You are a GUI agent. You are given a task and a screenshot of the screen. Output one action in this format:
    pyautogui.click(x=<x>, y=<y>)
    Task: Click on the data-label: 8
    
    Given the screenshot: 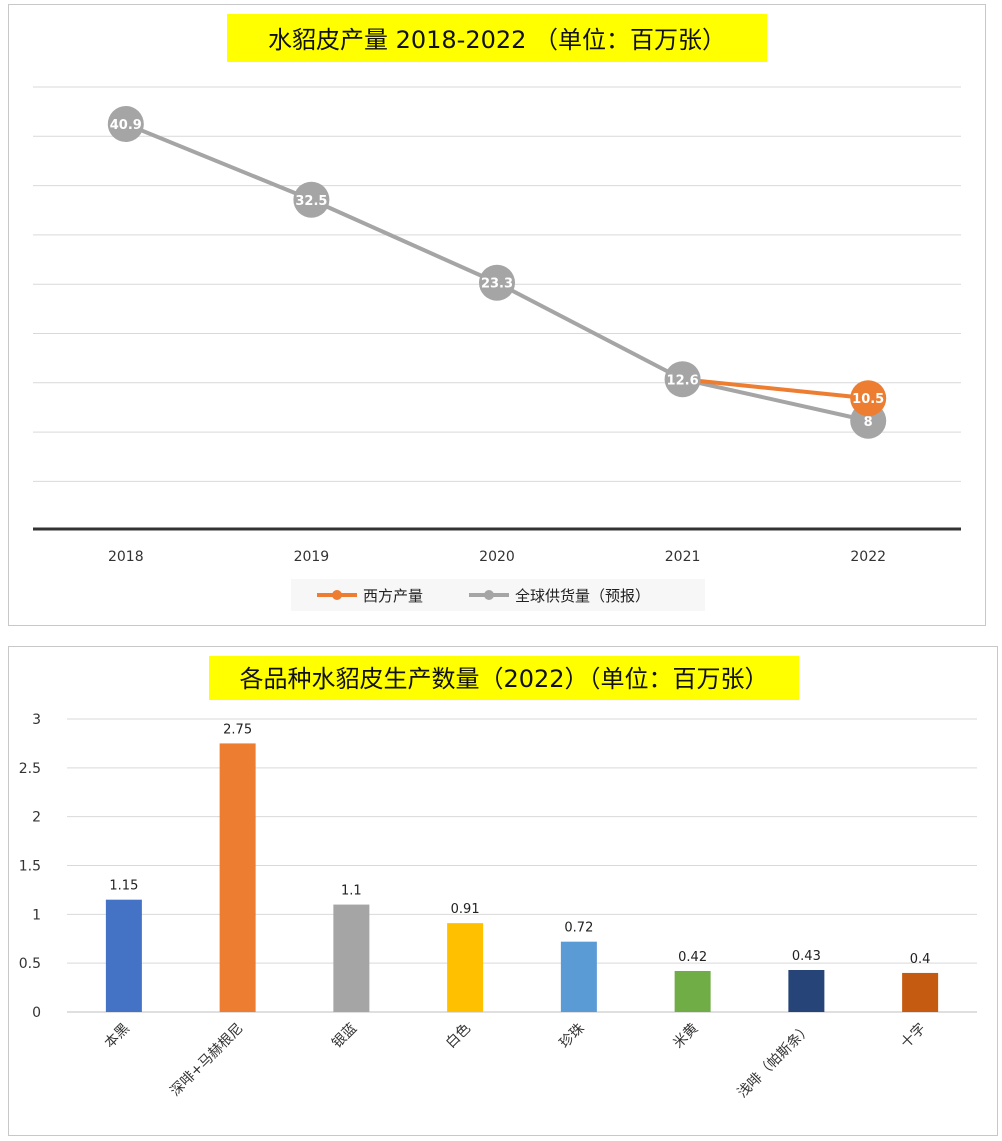 What is the action you would take?
    pyautogui.click(x=868, y=422)
    